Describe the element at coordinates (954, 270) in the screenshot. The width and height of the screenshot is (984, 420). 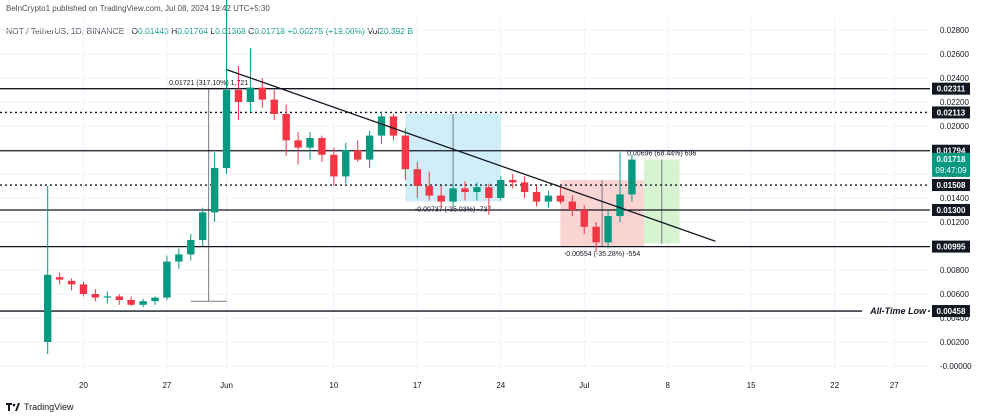
I see `price-tick-label: 0.00800` at that location.